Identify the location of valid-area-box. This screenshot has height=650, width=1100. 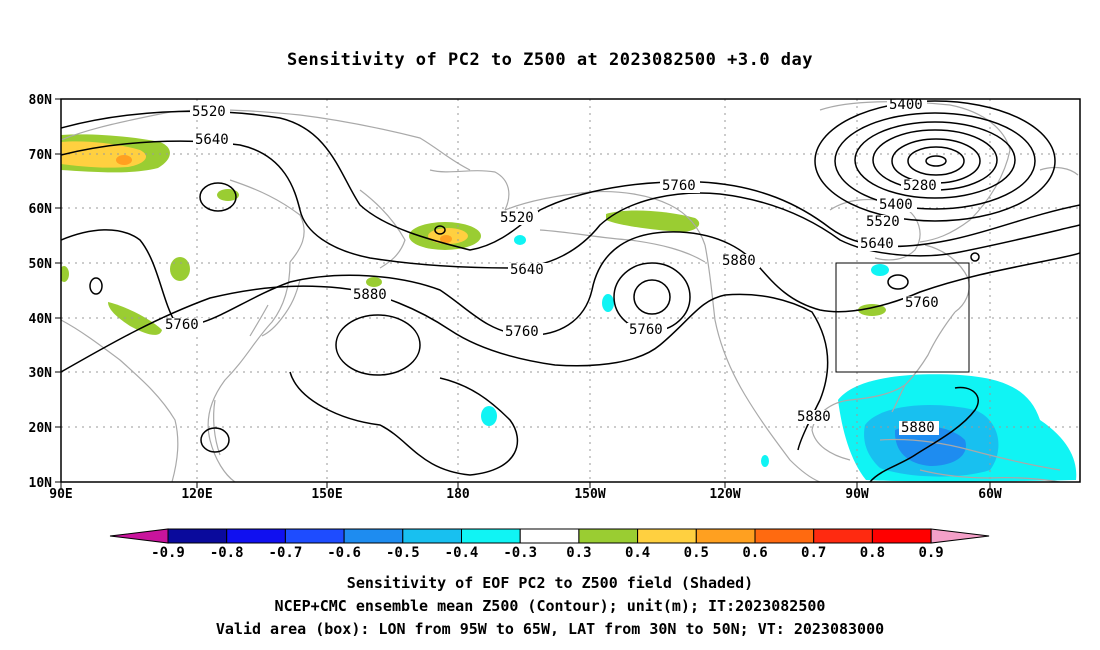
(902, 317).